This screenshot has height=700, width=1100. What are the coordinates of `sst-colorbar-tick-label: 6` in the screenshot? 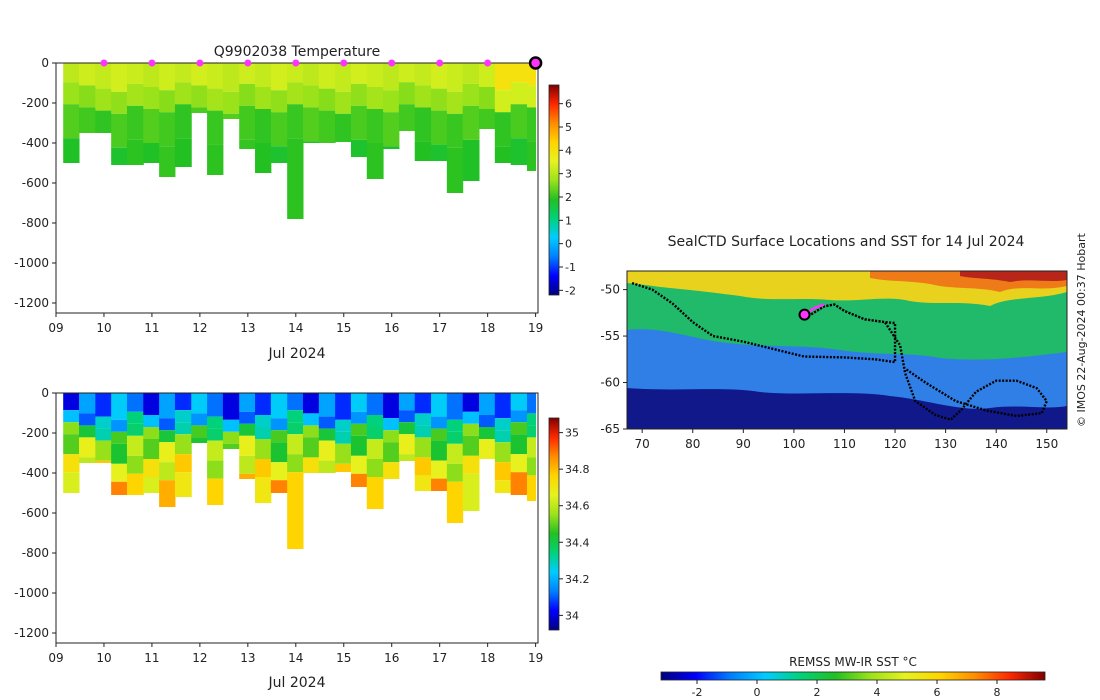 It's located at (937, 692).